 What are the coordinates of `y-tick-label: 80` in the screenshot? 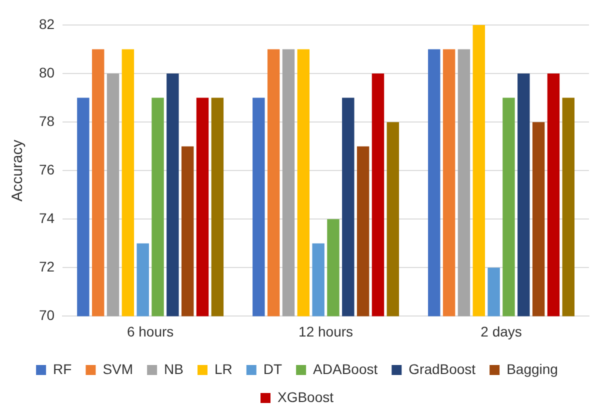 It's located at (46, 72).